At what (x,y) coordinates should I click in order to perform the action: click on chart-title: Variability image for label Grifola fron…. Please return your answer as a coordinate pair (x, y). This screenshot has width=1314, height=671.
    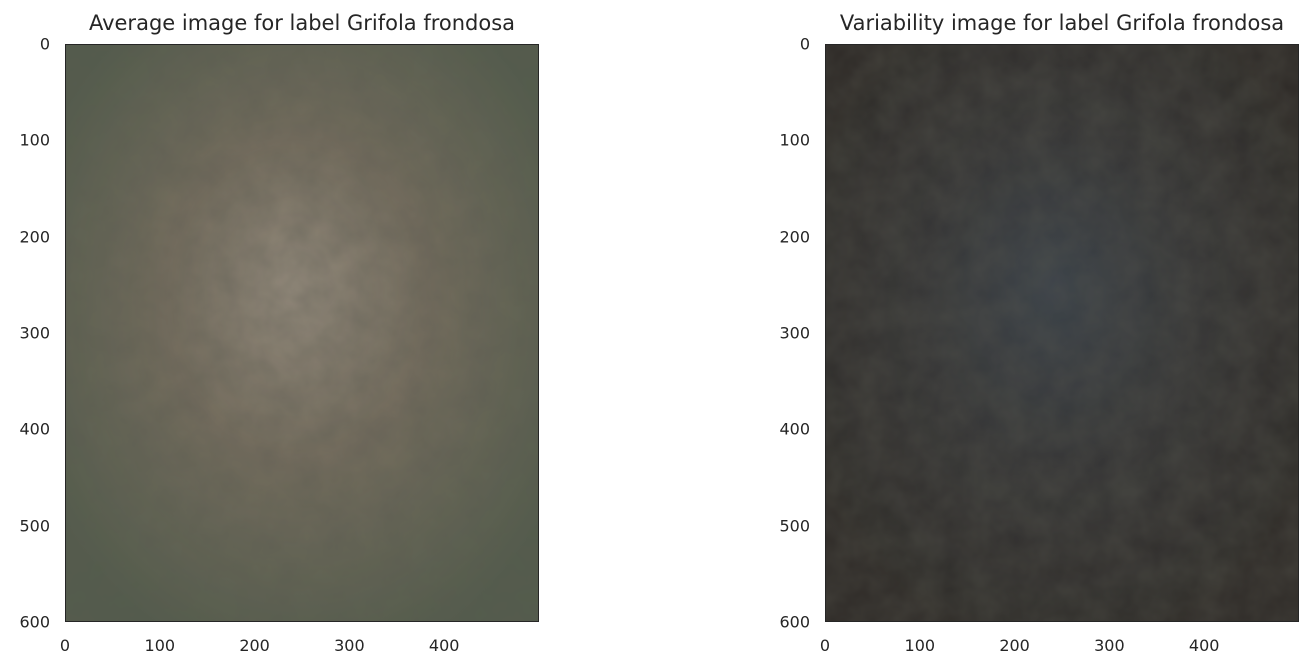
    Looking at the image, I should click on (1062, 23).